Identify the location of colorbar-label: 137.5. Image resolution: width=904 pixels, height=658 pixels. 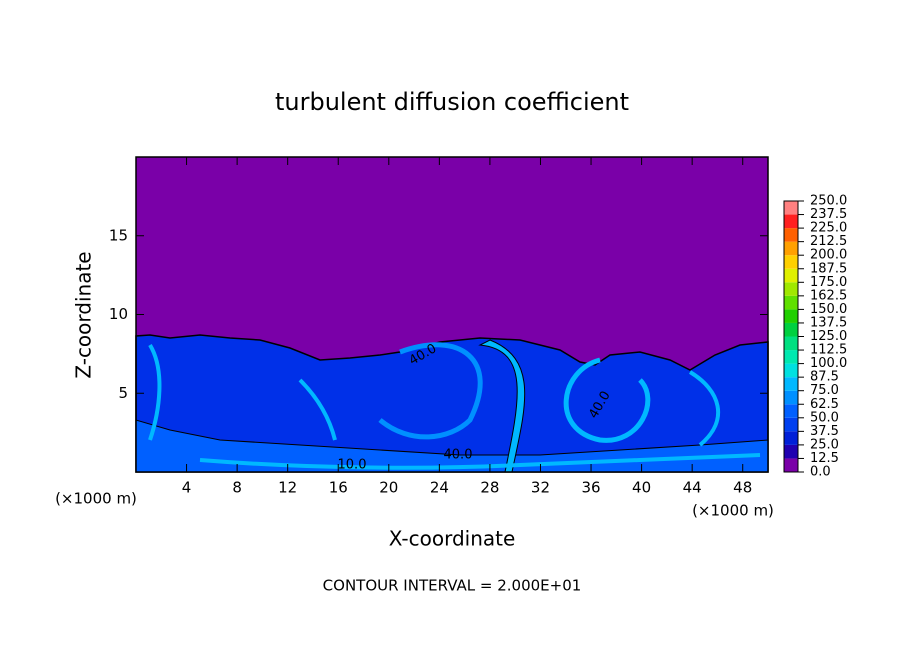
(828, 322).